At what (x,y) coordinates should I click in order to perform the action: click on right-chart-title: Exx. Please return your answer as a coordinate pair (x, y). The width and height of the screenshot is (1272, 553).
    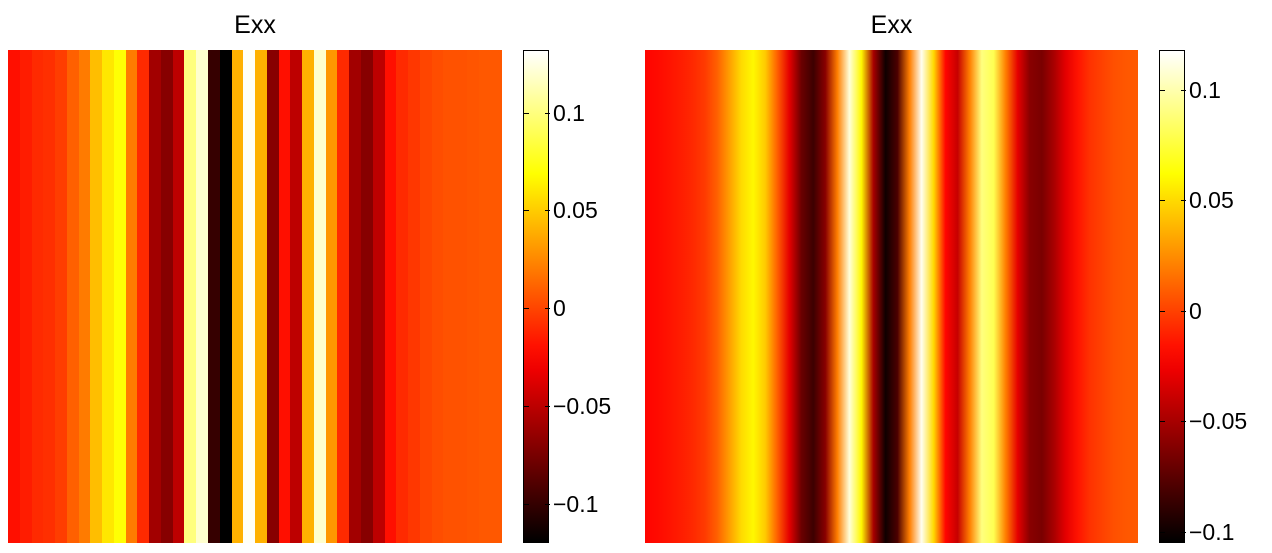
    Looking at the image, I should click on (891, 25).